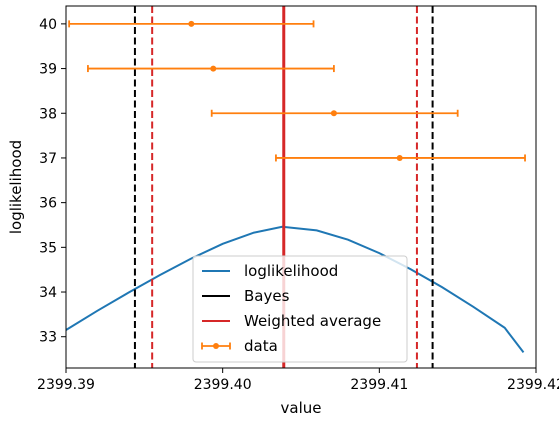  What do you see at coordinates (48, 114) in the screenshot?
I see `y-tick-label: 38` at bounding box center [48, 114].